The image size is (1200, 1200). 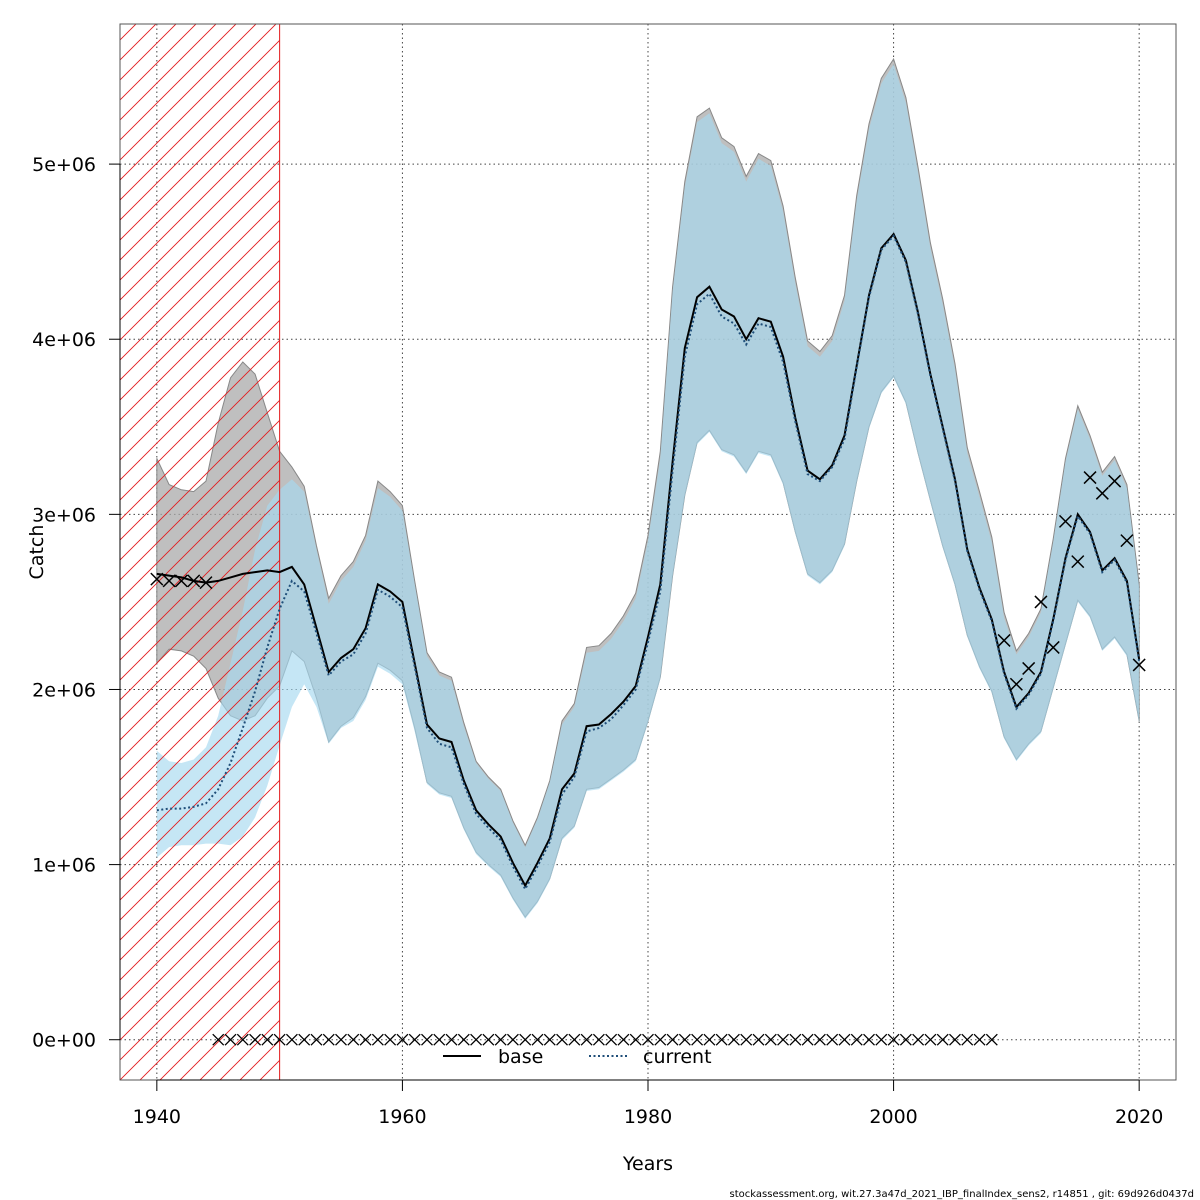 I want to click on x-tick-label: 1960, so click(x=402, y=1117).